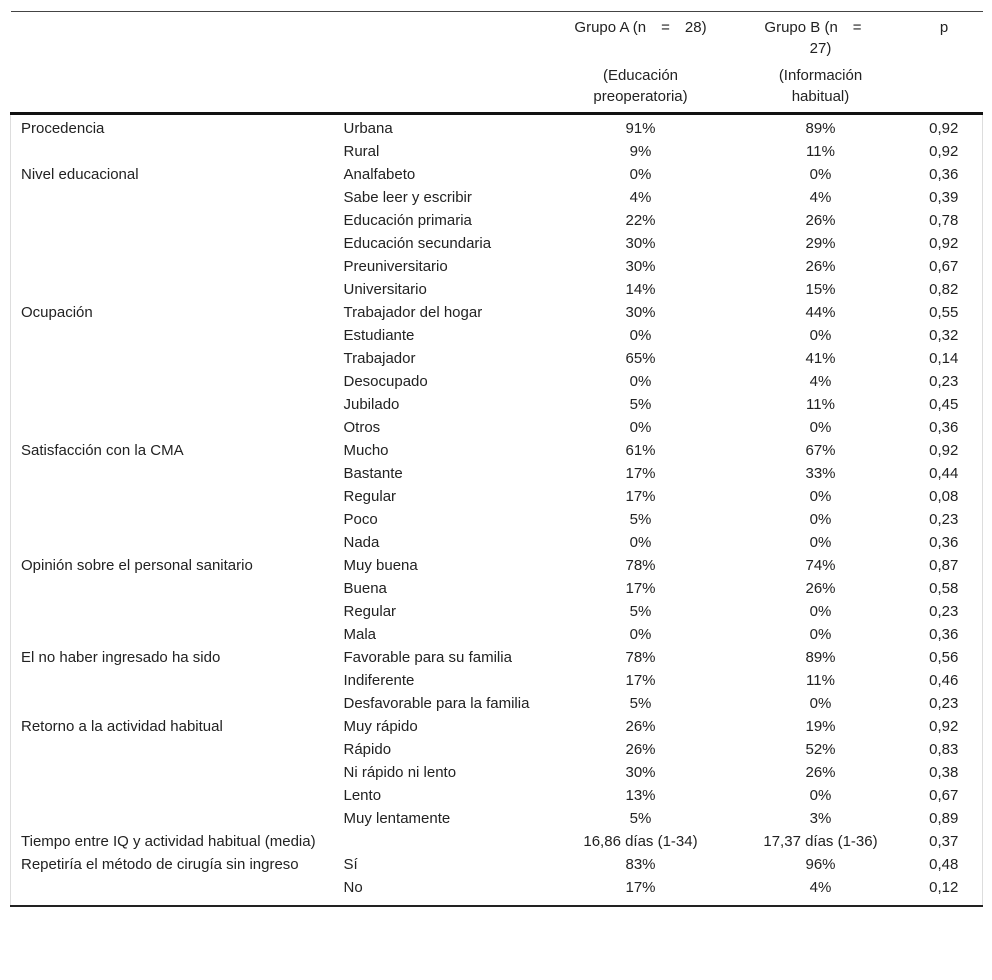 The width and height of the screenshot is (992, 980). I want to click on group-b-value: 44%, so click(820, 312).